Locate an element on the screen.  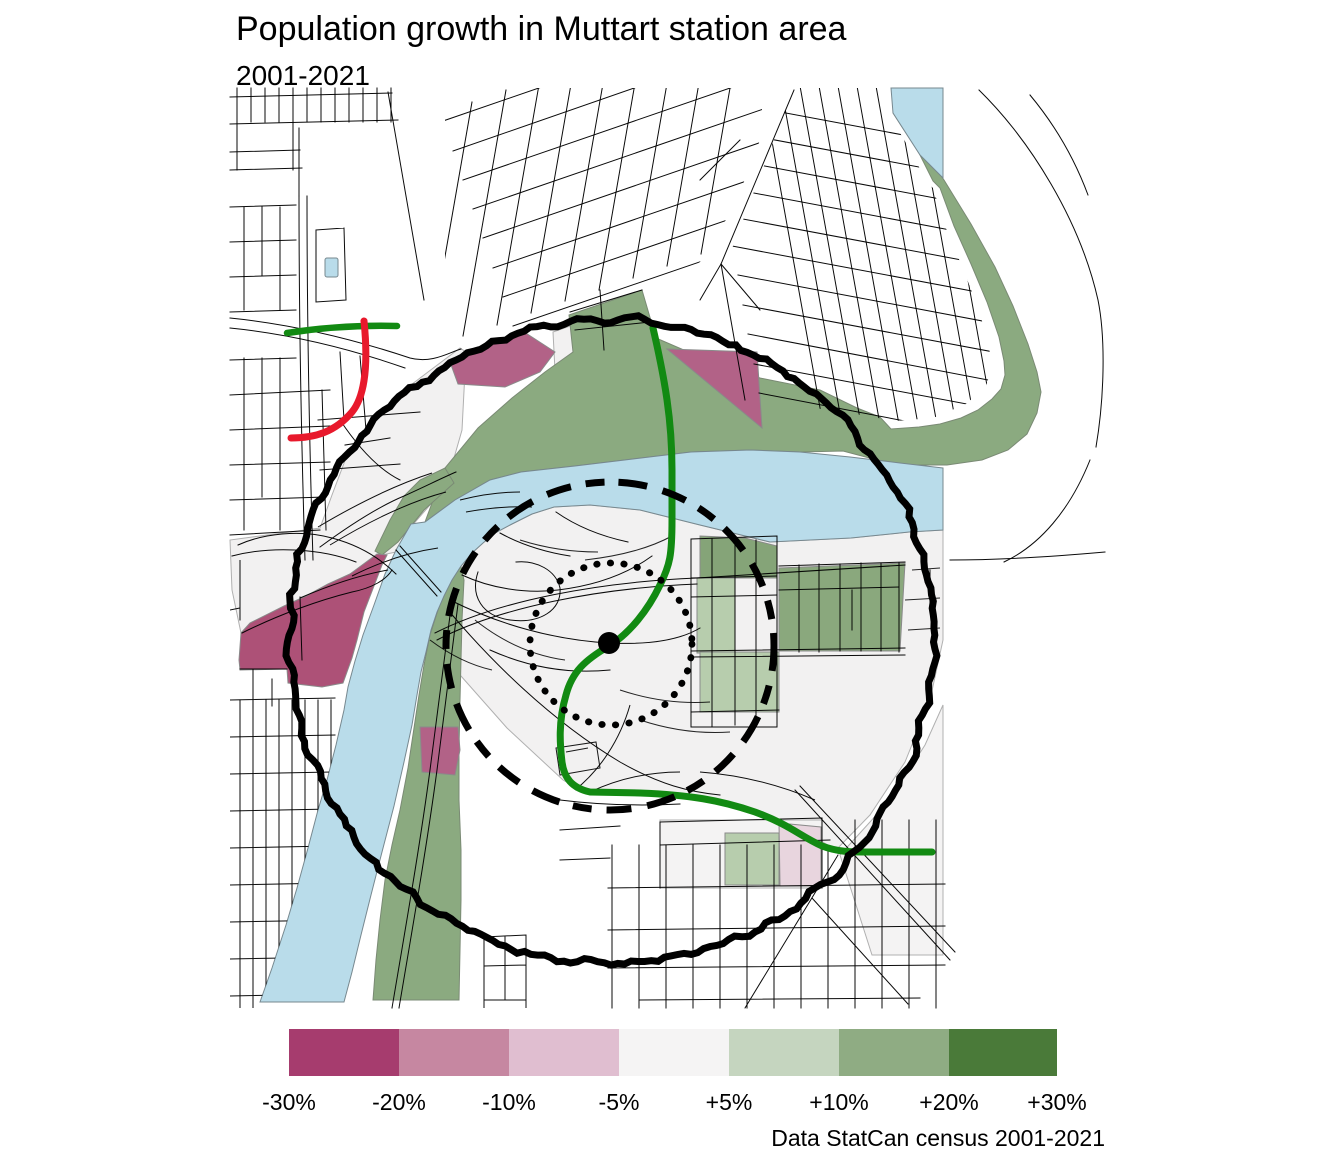
svg-text: -10% is located at coordinates (509, 1102).